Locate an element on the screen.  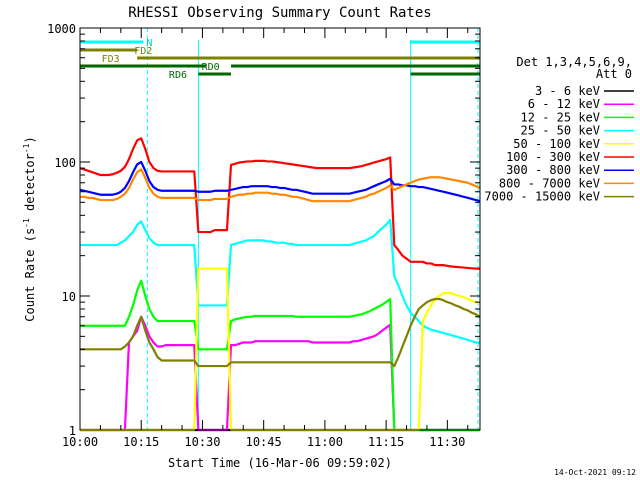
x-axis-label: Start Time (16-Mar-06 09:59:02) is located at coordinates (280, 463).